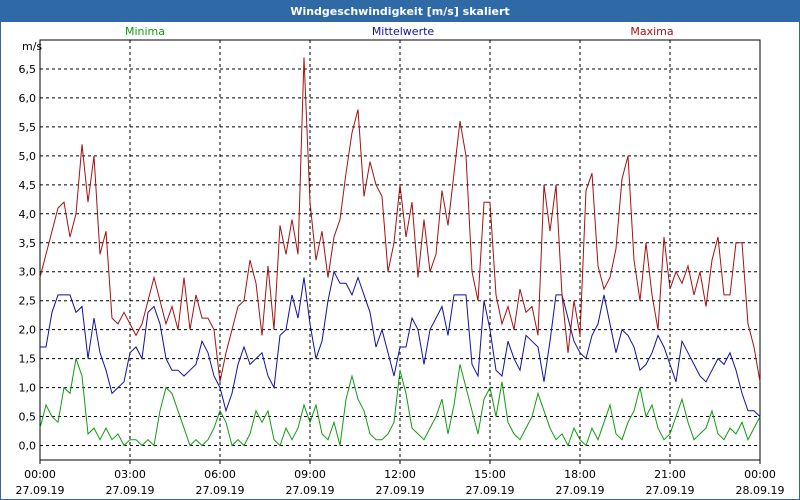 The width and height of the screenshot is (800, 500). I want to click on y-tick-label: 3,5, so click(28, 243).